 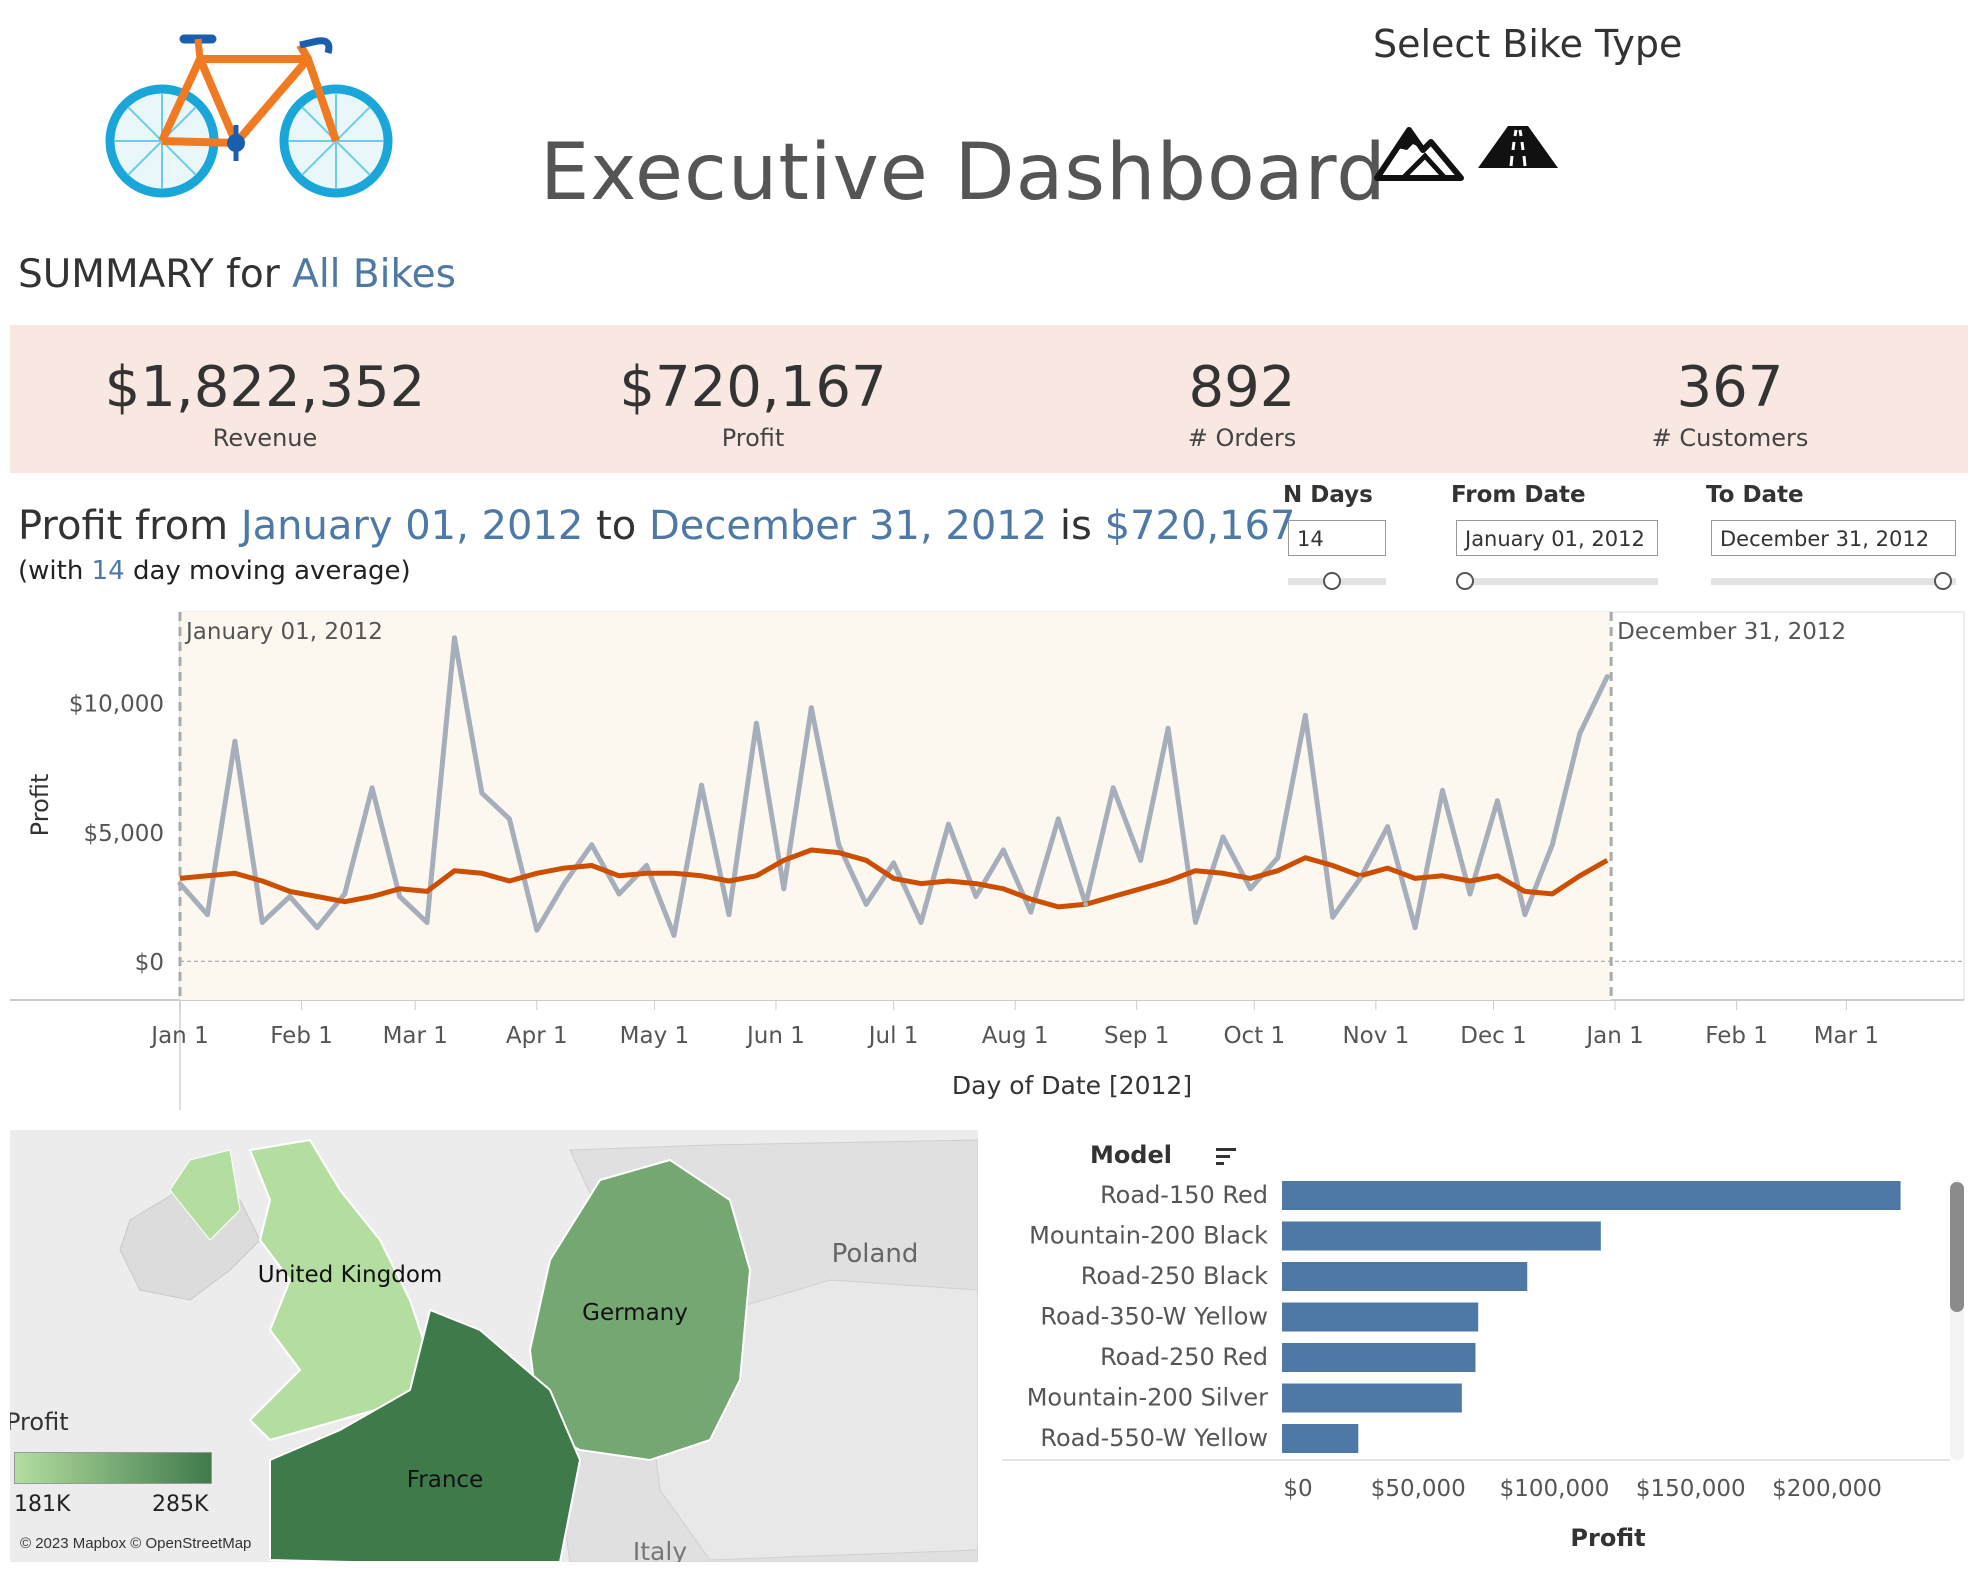 I want to click on country-germany, so click(x=640, y=1310).